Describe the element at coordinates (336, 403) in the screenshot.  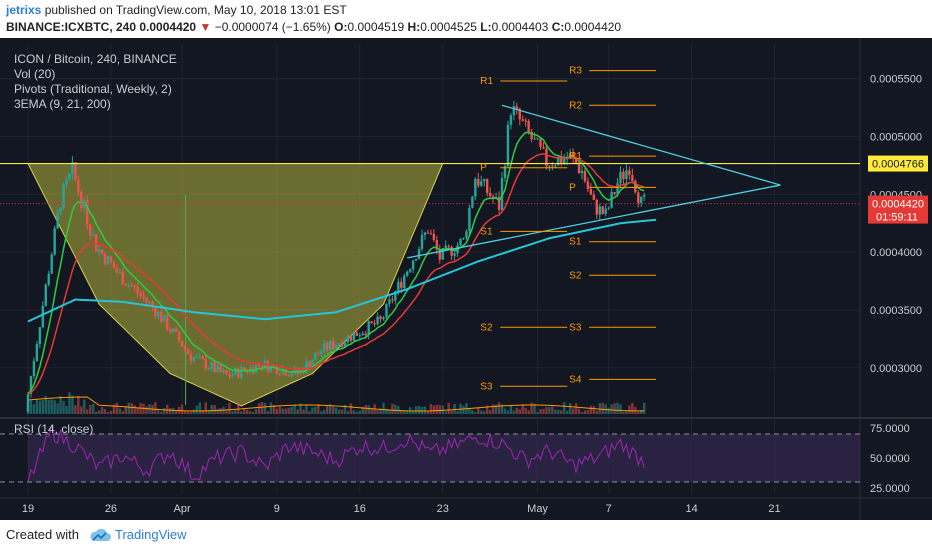
I see `volume-bars` at that location.